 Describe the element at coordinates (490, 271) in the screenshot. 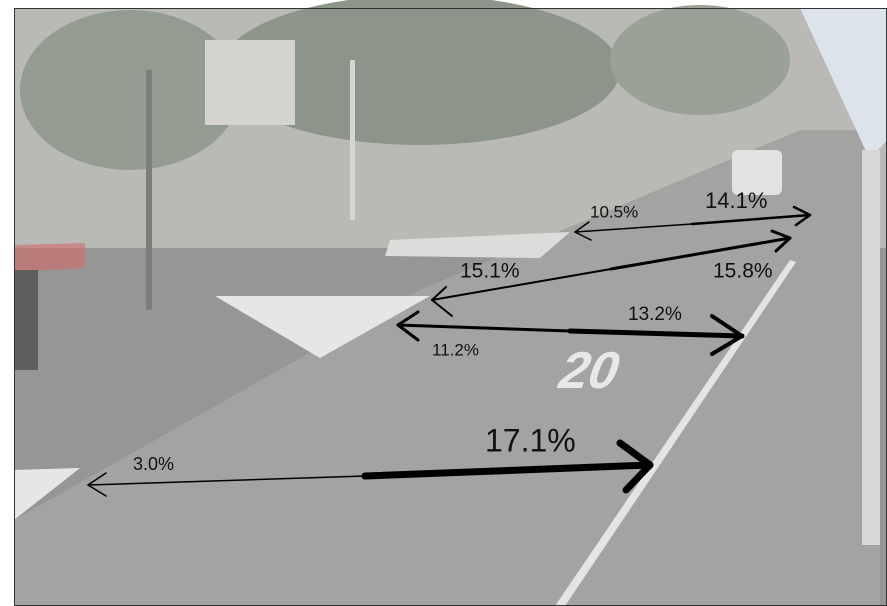

I see `arrow-label: 15.1%` at that location.